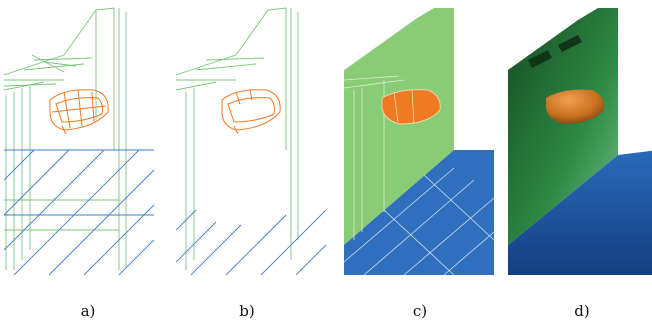 Image resolution: width=652 pixels, height=329 pixels. Describe the element at coordinates (247, 311) in the screenshot. I see `caption-b: b)` at that location.